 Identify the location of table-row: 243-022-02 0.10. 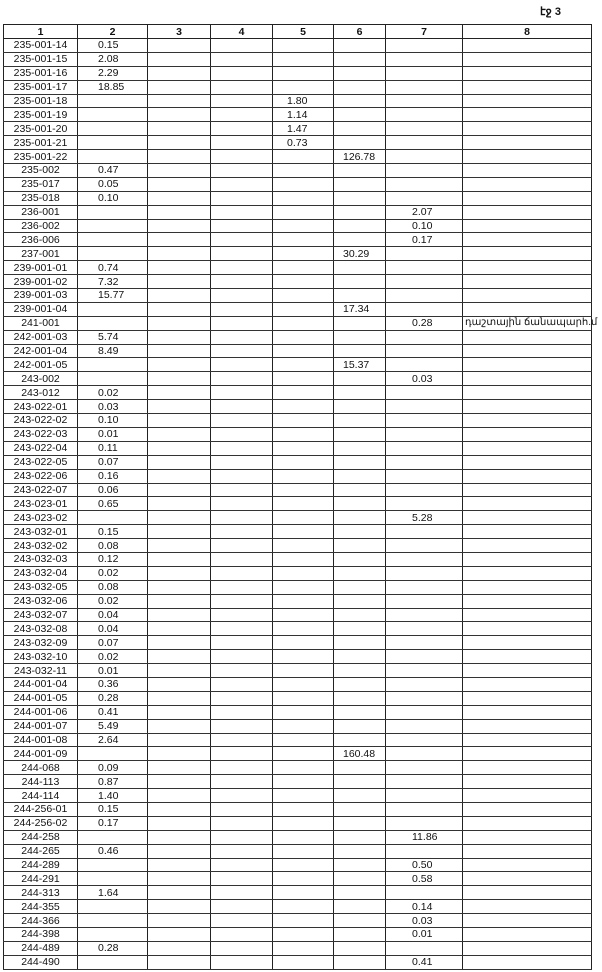
(297, 420).